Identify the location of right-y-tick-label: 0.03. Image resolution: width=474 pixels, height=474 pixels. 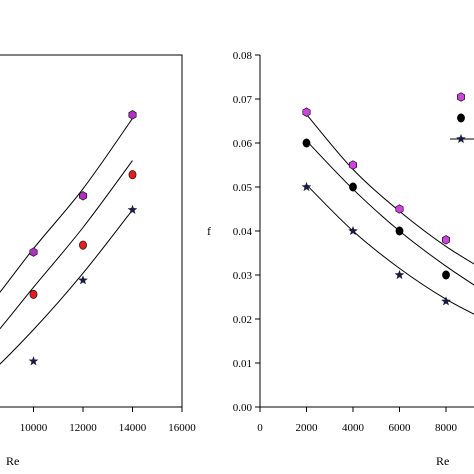
(243, 276).